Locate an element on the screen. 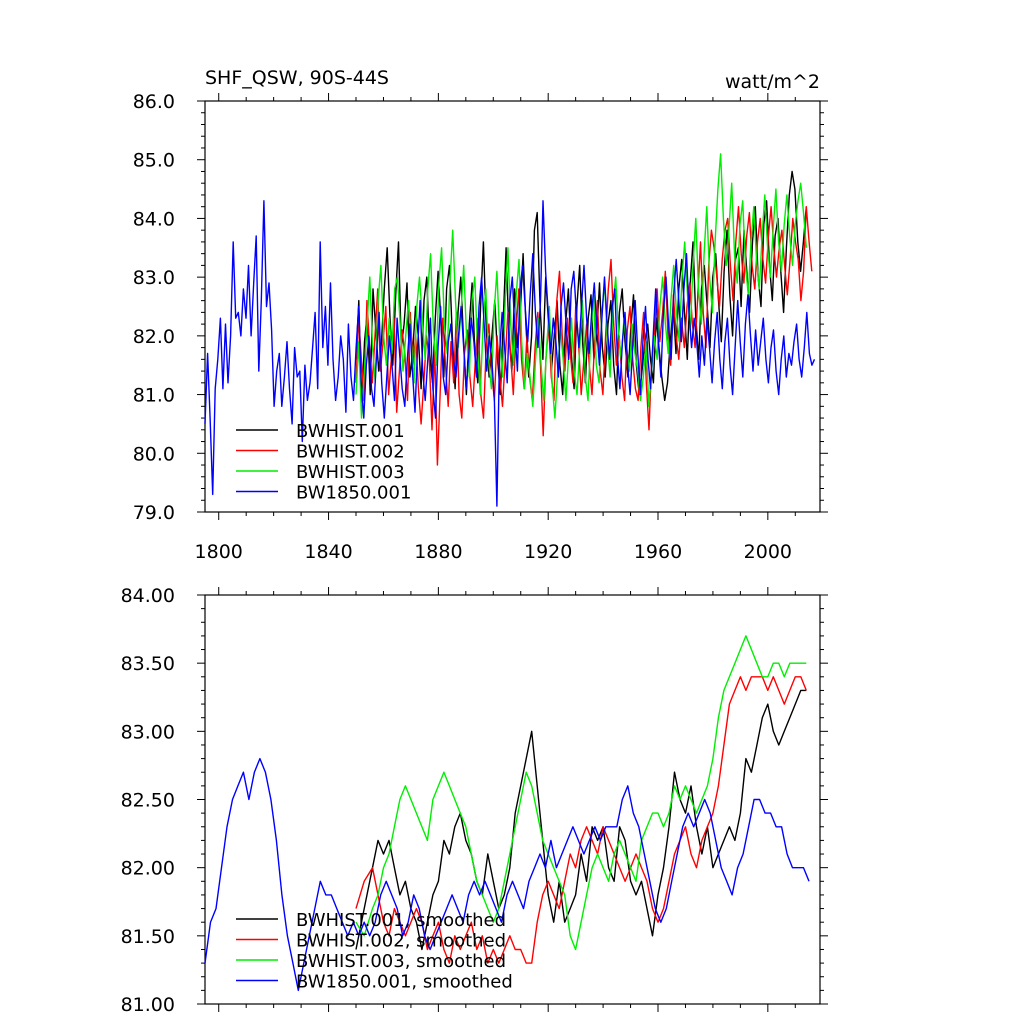  y-tick-label: 84.00 is located at coordinates (148, 596).